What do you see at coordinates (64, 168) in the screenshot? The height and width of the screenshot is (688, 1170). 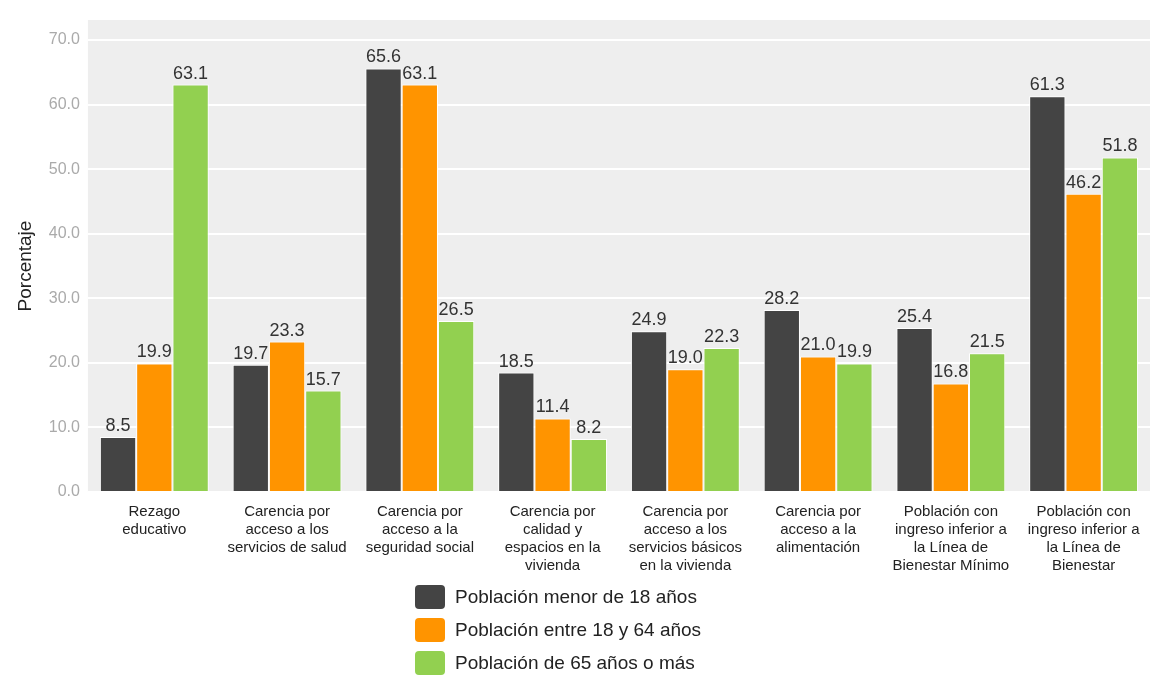 I see `y-tick-label: 50.0` at bounding box center [64, 168].